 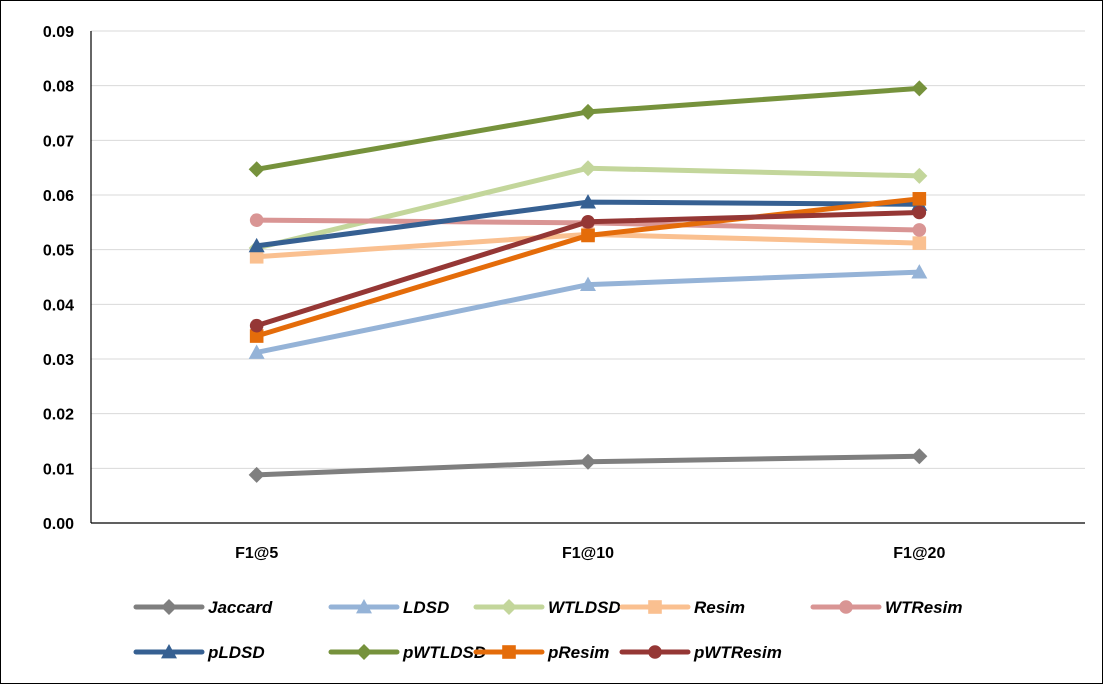 I want to click on y-tick-label: 0.08, so click(x=58, y=87).